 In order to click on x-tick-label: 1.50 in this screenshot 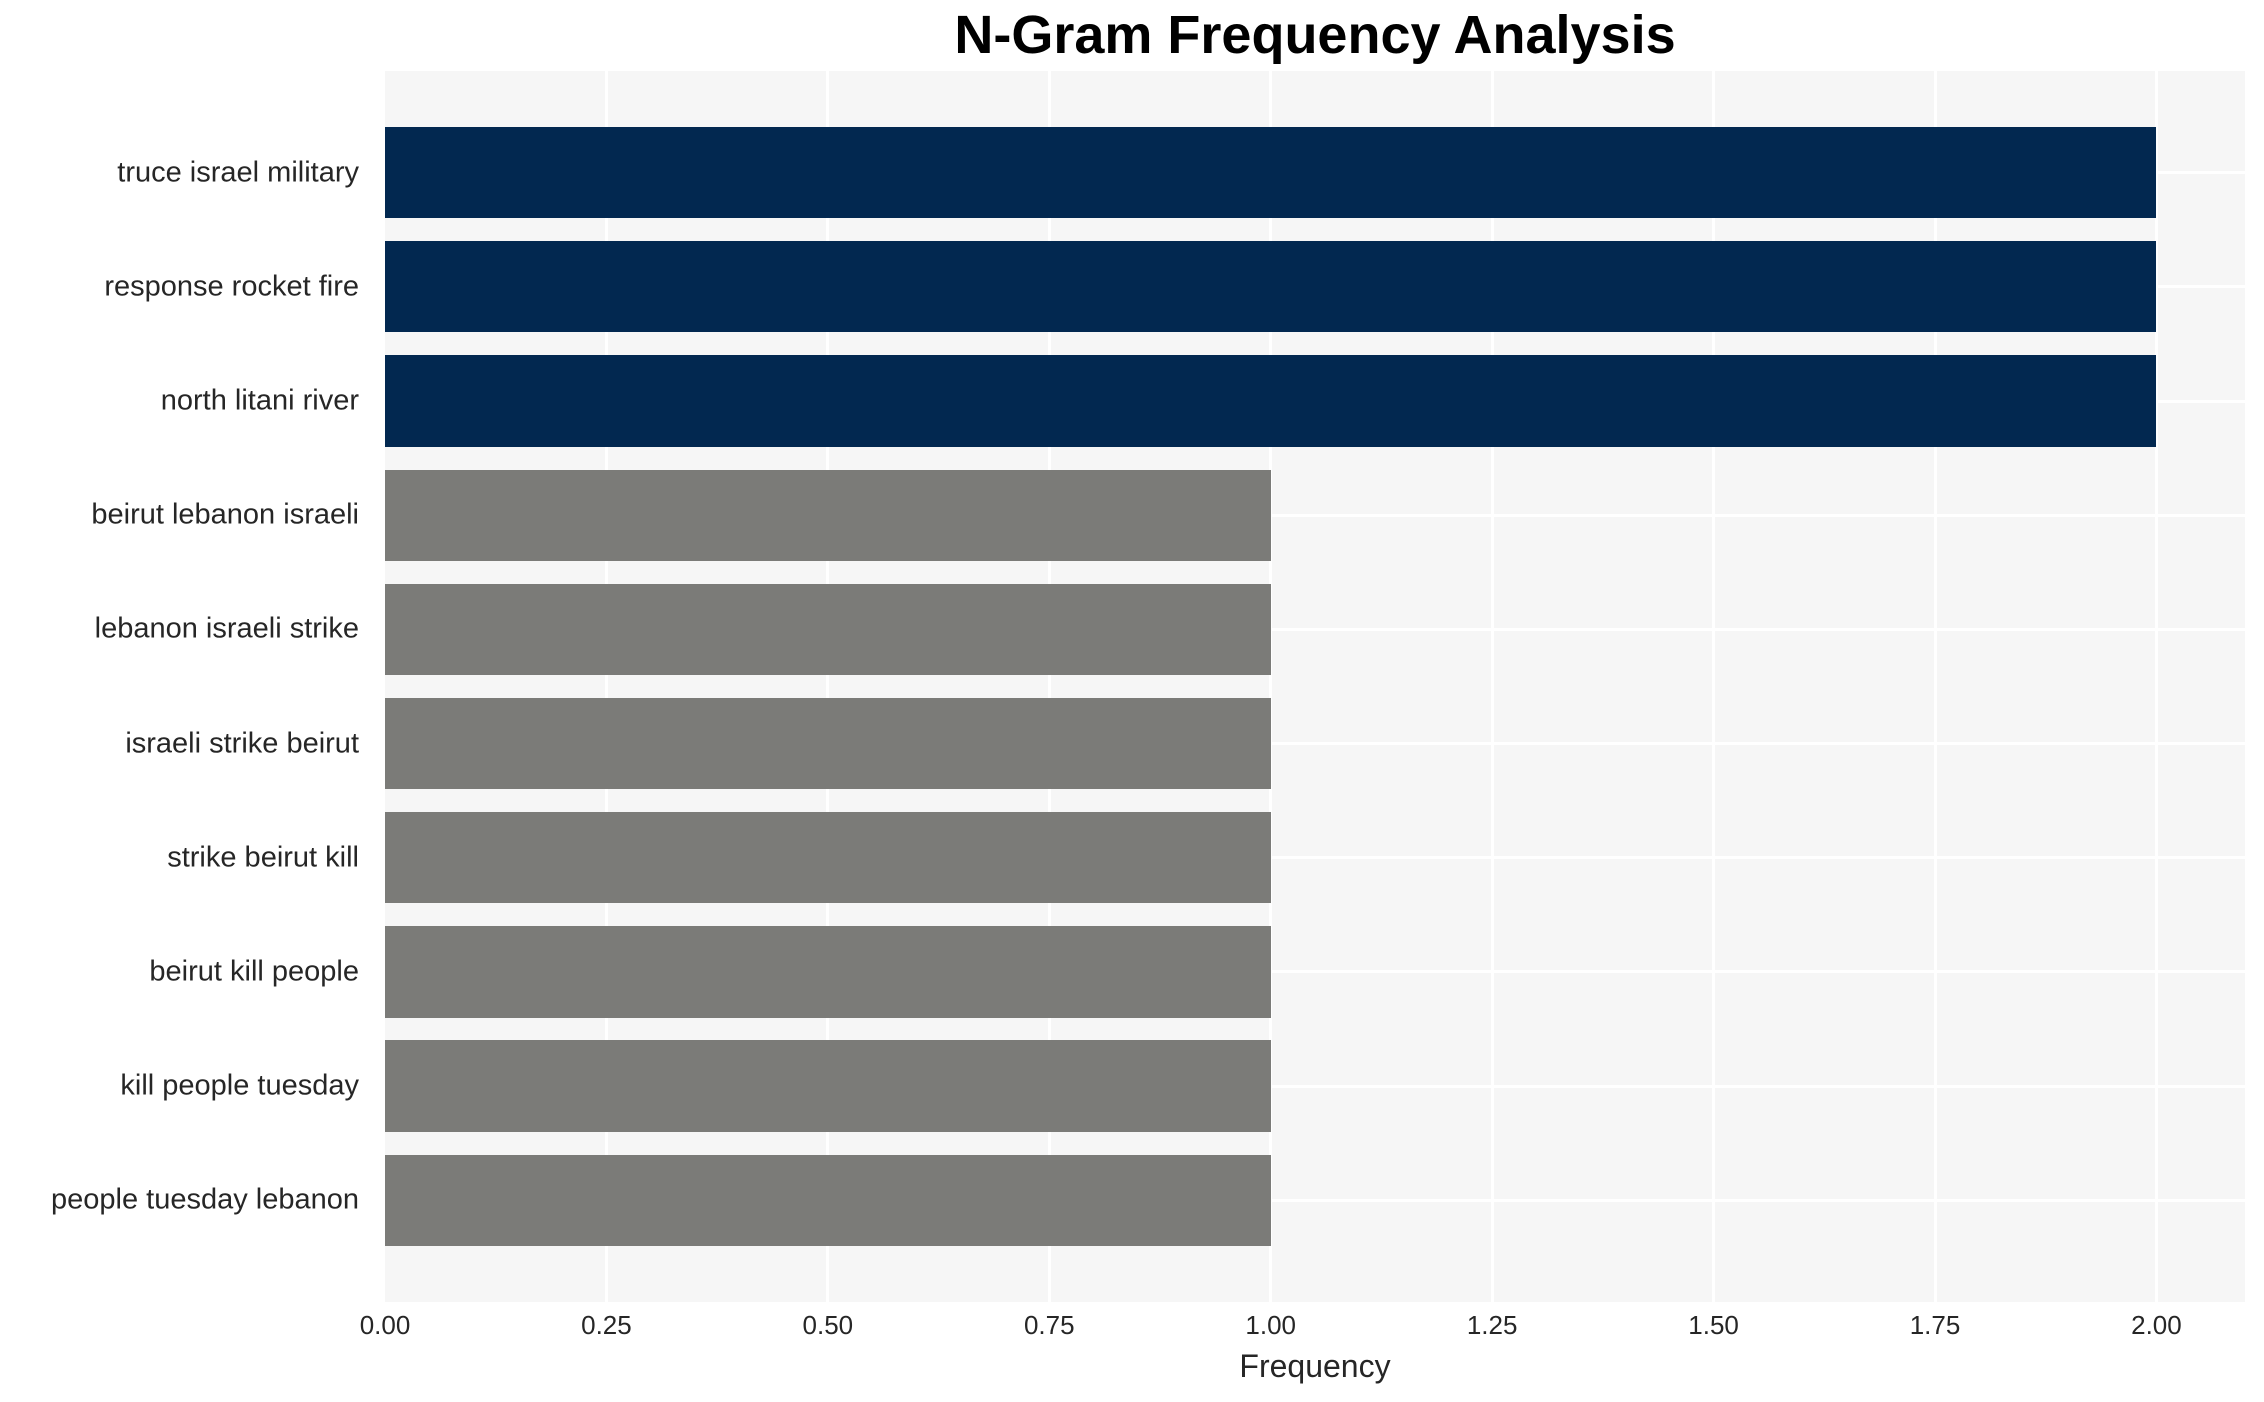, I will do `click(1713, 1325)`.